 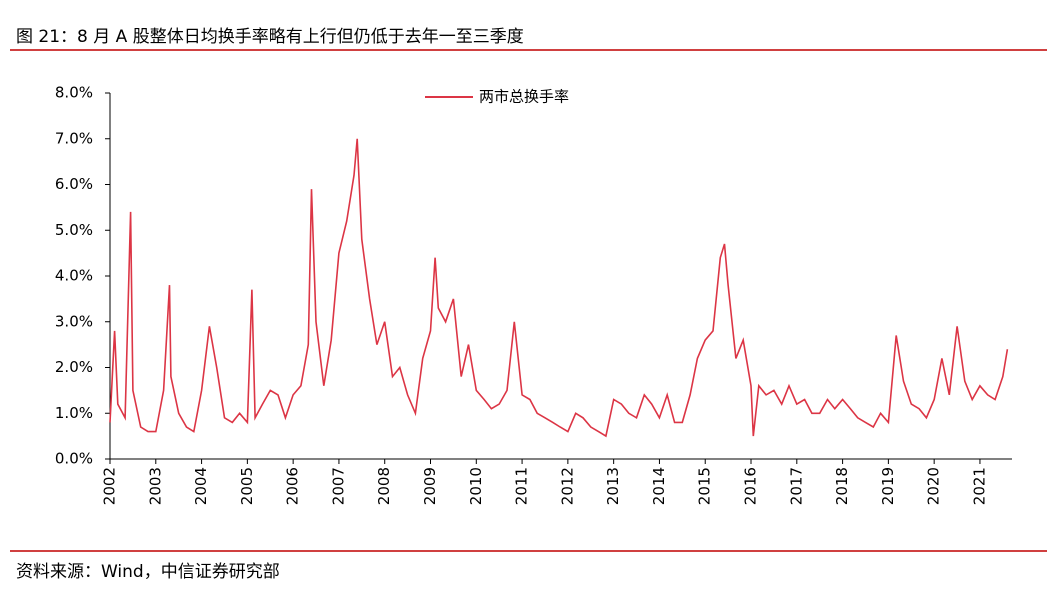 What do you see at coordinates (270, 37) in the screenshot?
I see `chart-title: 图 21：8 月 A 股整体日均换手率略有上行但仍低于去年一至三季度` at bounding box center [270, 37].